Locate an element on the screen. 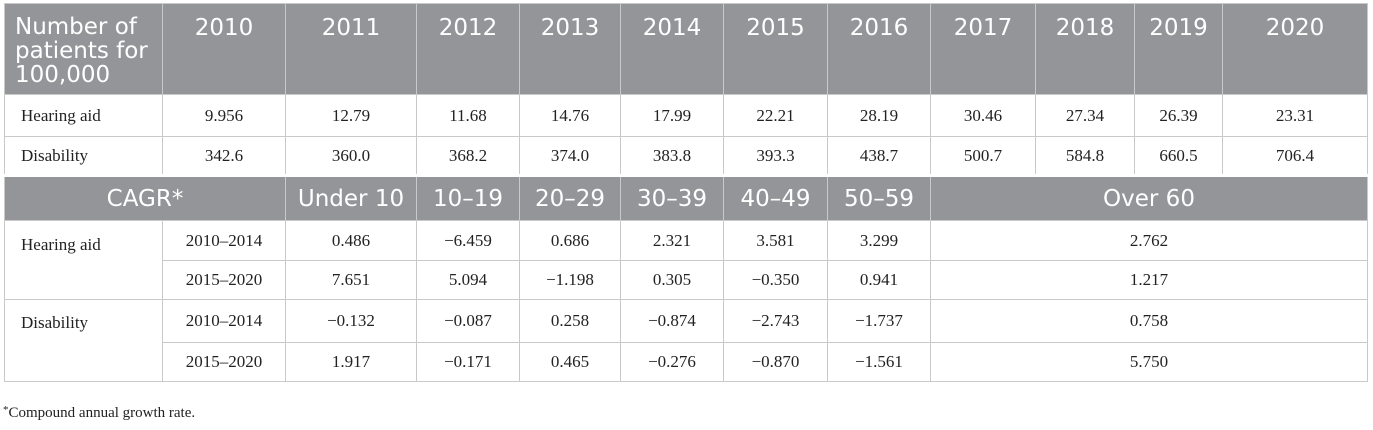 The width and height of the screenshot is (1373, 430). year-2017: 2017 is located at coordinates (983, 49).